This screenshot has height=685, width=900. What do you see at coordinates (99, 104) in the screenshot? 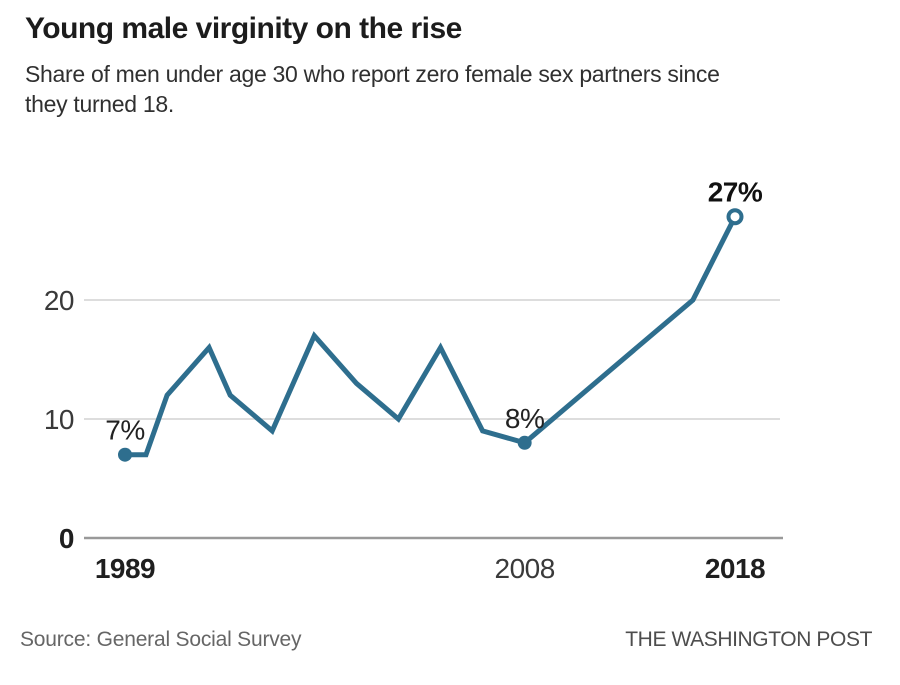
I see `chart-subtitle-line-2: they turned 18.` at bounding box center [99, 104].